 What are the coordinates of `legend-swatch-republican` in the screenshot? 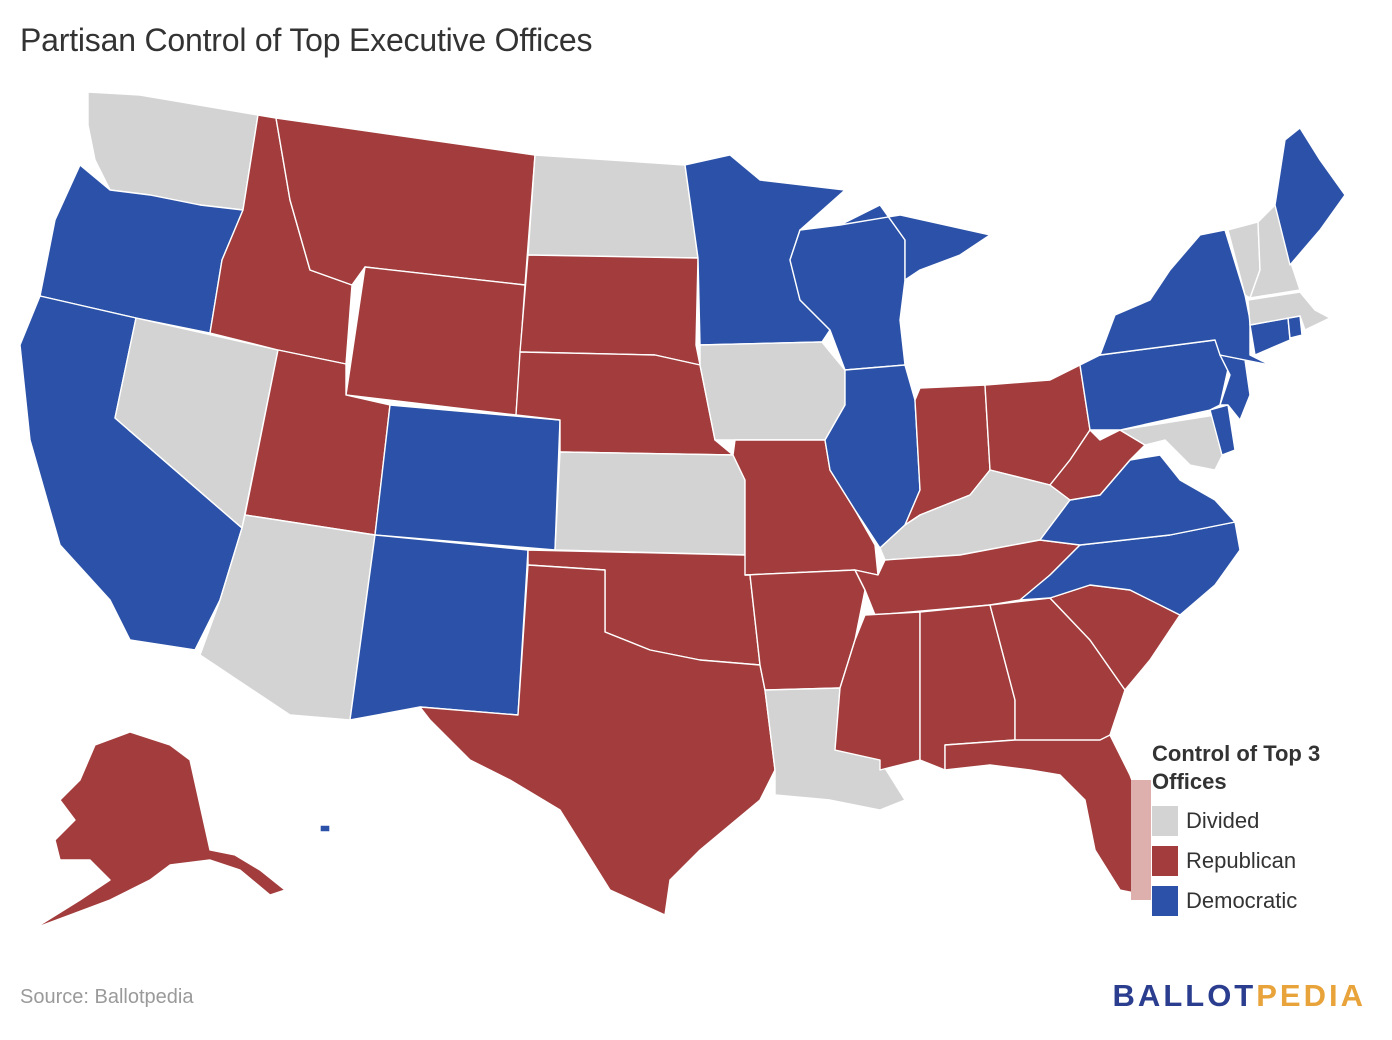 It's located at (1165, 861).